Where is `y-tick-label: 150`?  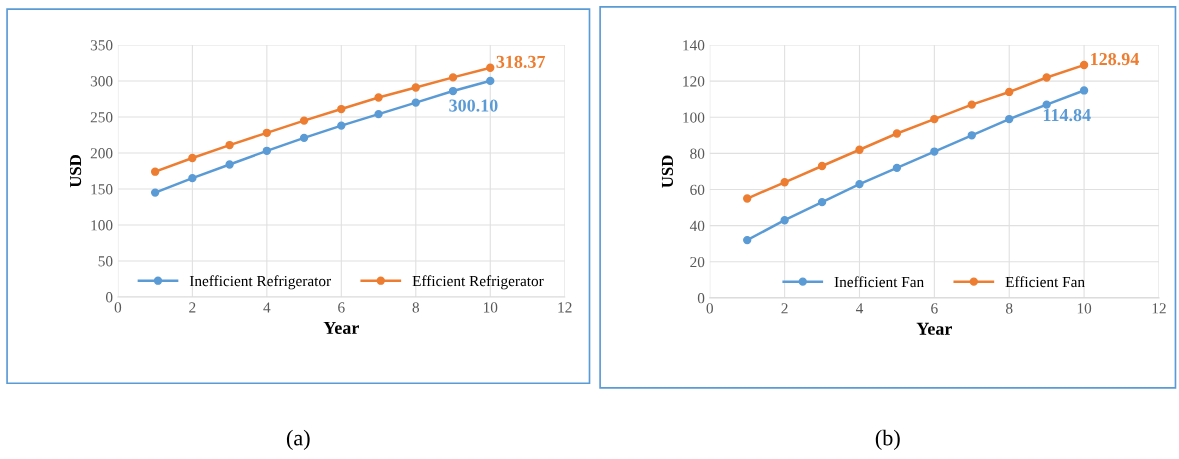
y-tick-label: 150 is located at coordinates (102, 189).